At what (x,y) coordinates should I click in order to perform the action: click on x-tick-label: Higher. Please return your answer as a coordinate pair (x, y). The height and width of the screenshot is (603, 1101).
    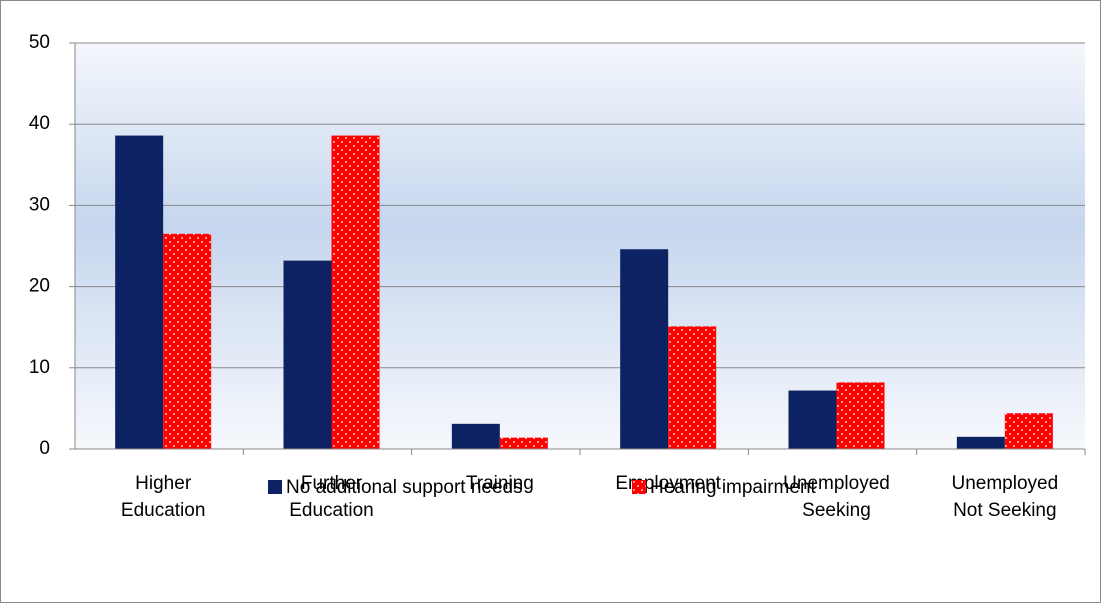
    Looking at the image, I should click on (163, 483).